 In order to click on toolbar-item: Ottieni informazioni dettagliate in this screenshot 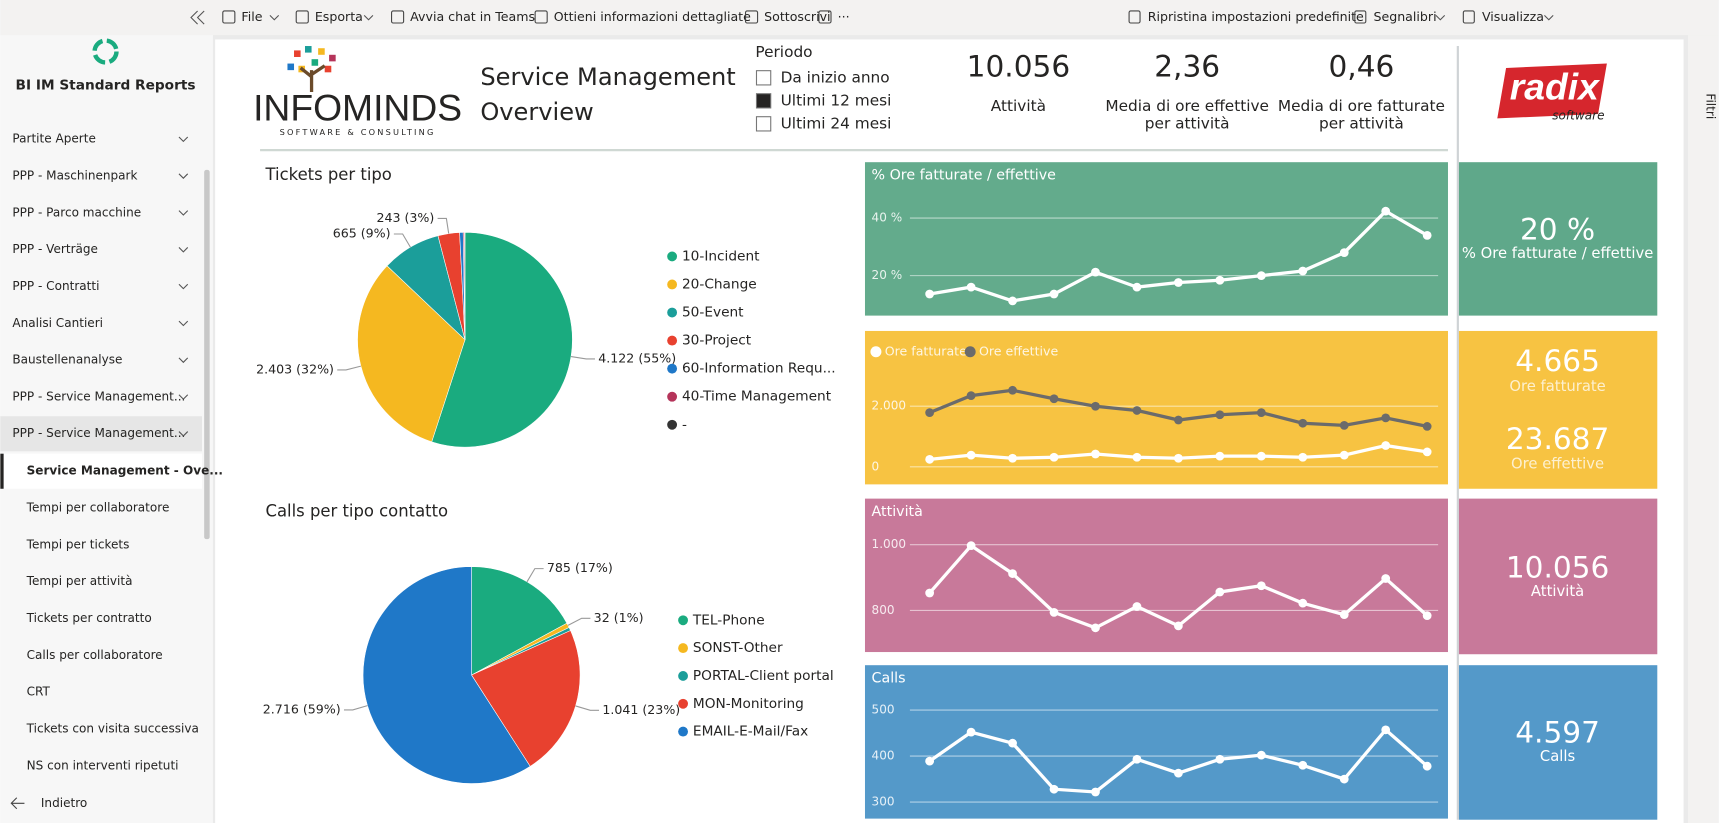, I will do `click(652, 16)`.